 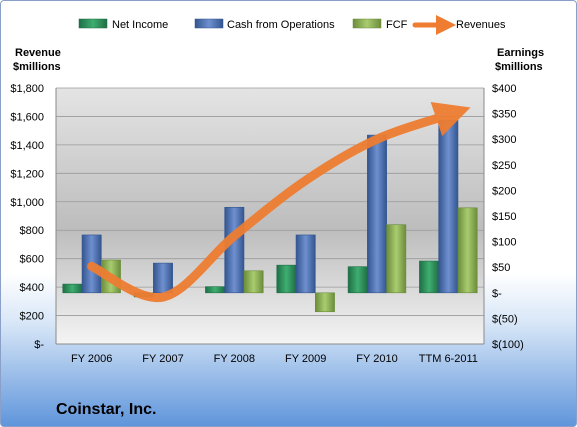 I want to click on right-axis-tick-label: $150, so click(x=504, y=217).